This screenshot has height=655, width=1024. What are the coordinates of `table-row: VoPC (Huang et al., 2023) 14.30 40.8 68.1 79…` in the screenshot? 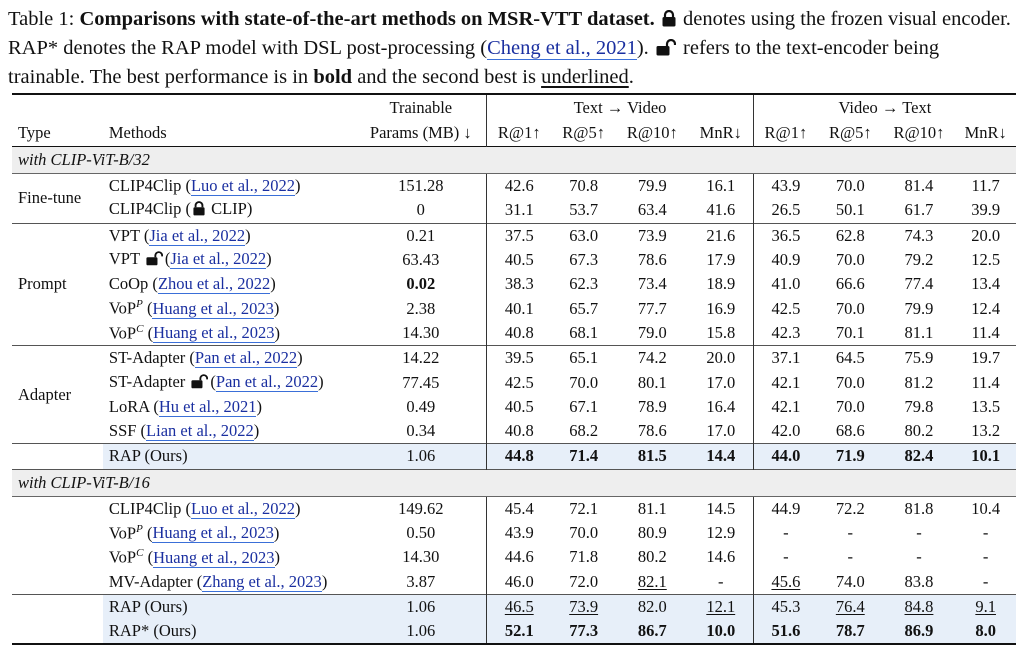 It's located at (514, 333).